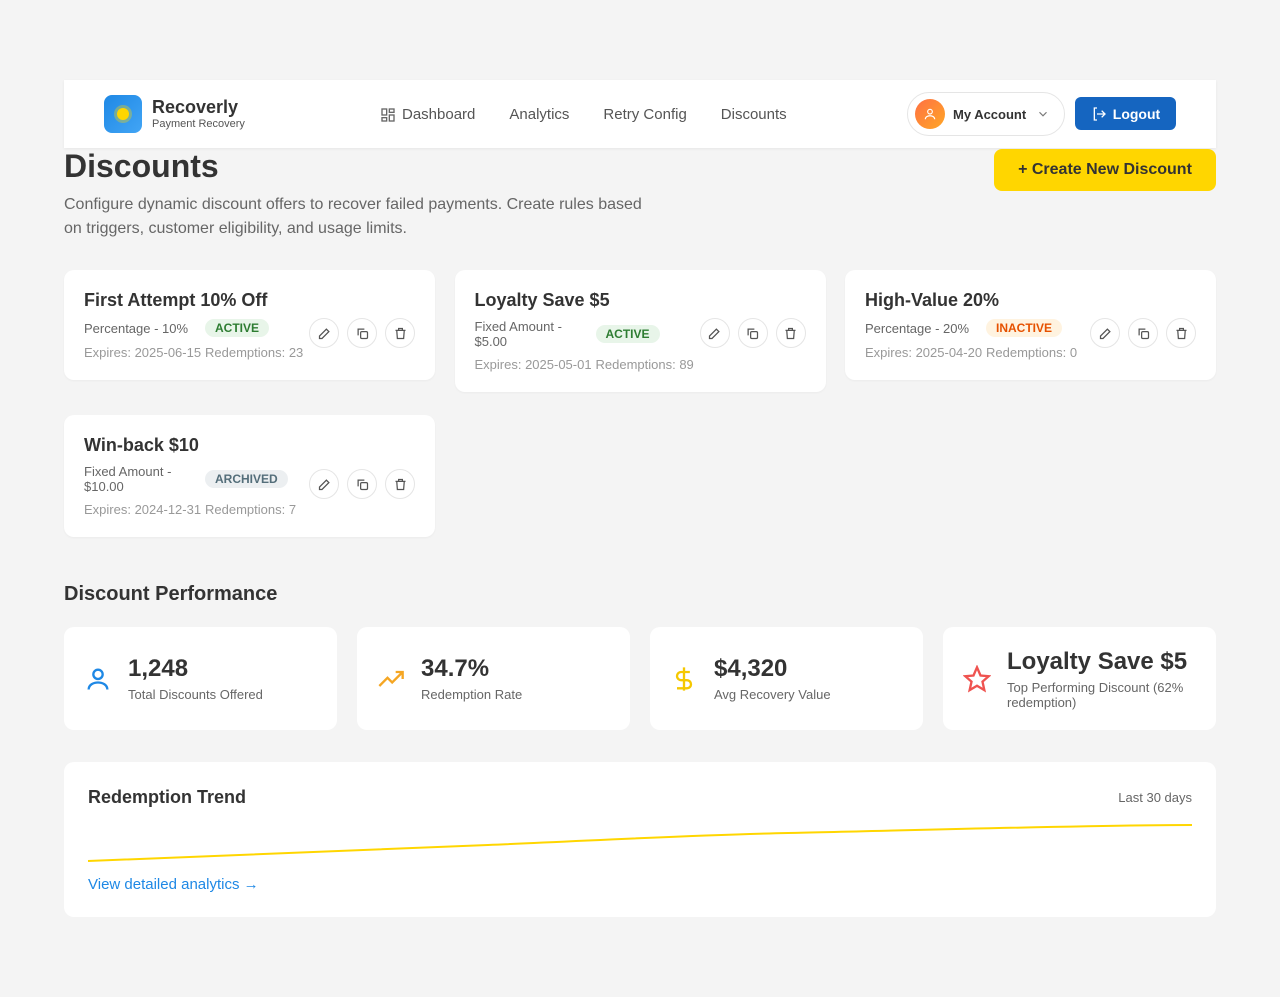 The width and height of the screenshot is (1280, 997). Describe the element at coordinates (1032, 352) in the screenshot. I see `redemptions: Redemptions: 0` at that location.